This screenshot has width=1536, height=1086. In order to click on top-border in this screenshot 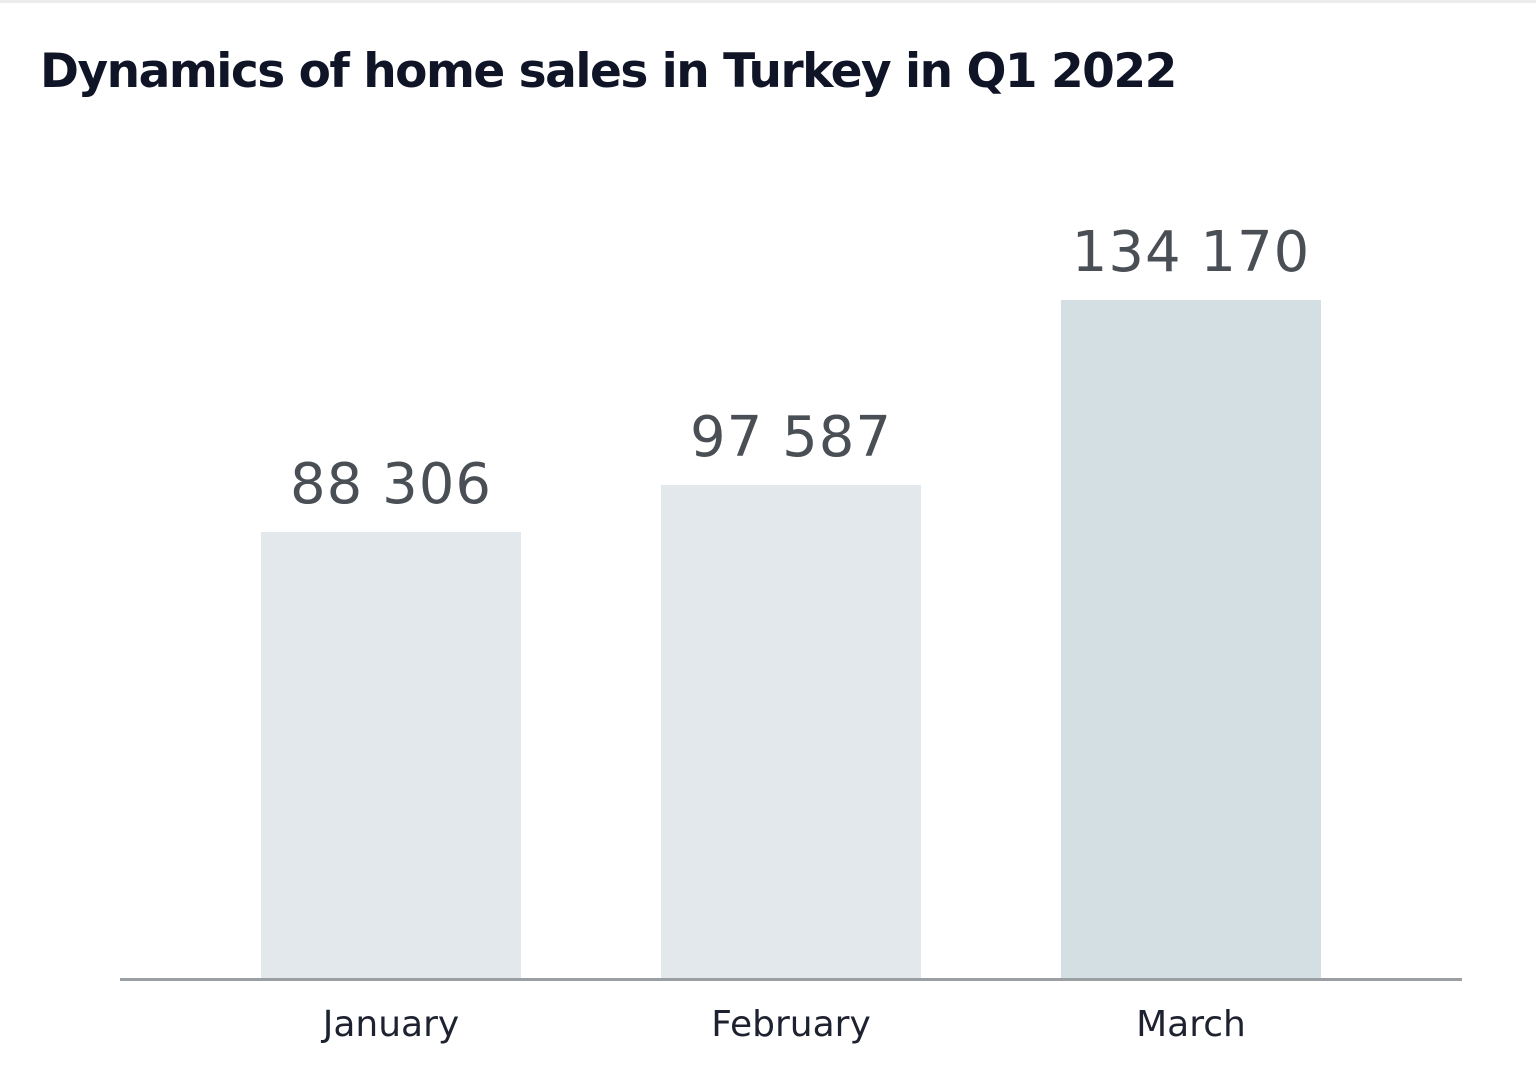, I will do `click(768, 1)`.